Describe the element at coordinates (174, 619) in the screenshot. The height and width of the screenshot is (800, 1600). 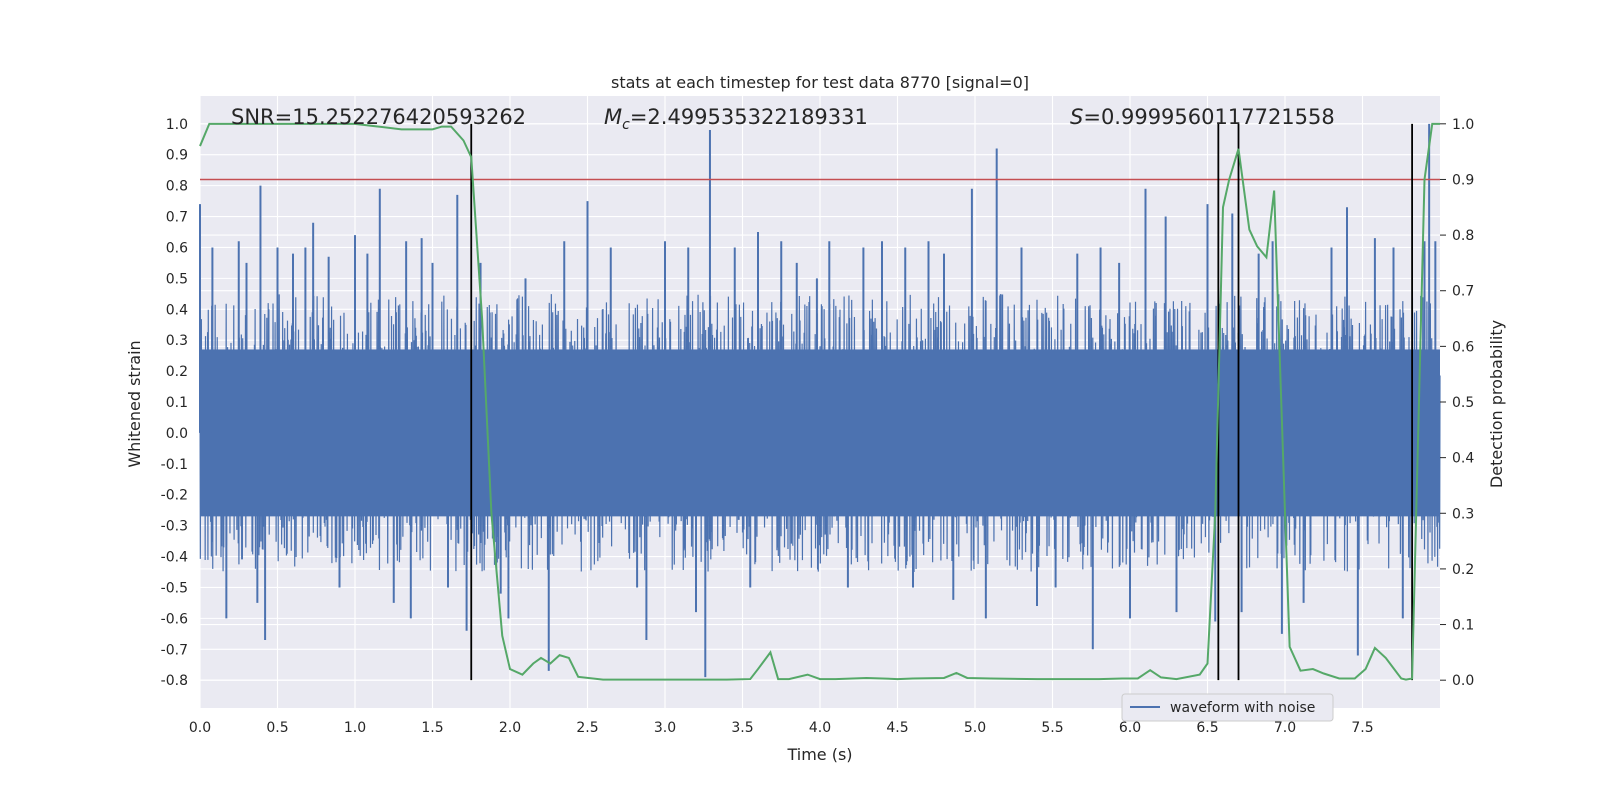
I see `y-tick-label: -0.6` at that location.